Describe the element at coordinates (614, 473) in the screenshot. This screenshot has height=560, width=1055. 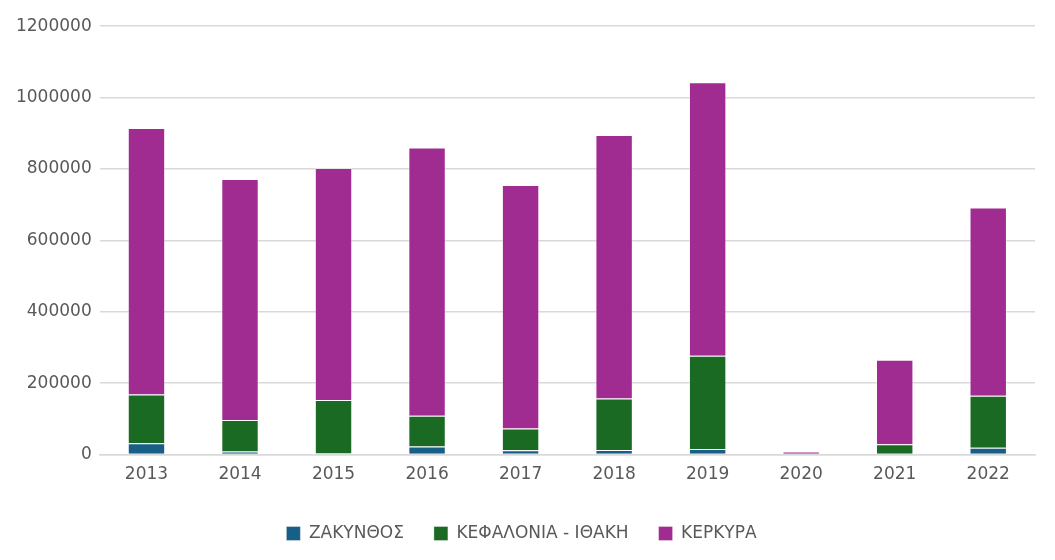
I see `x-tick-label: 2018` at that location.